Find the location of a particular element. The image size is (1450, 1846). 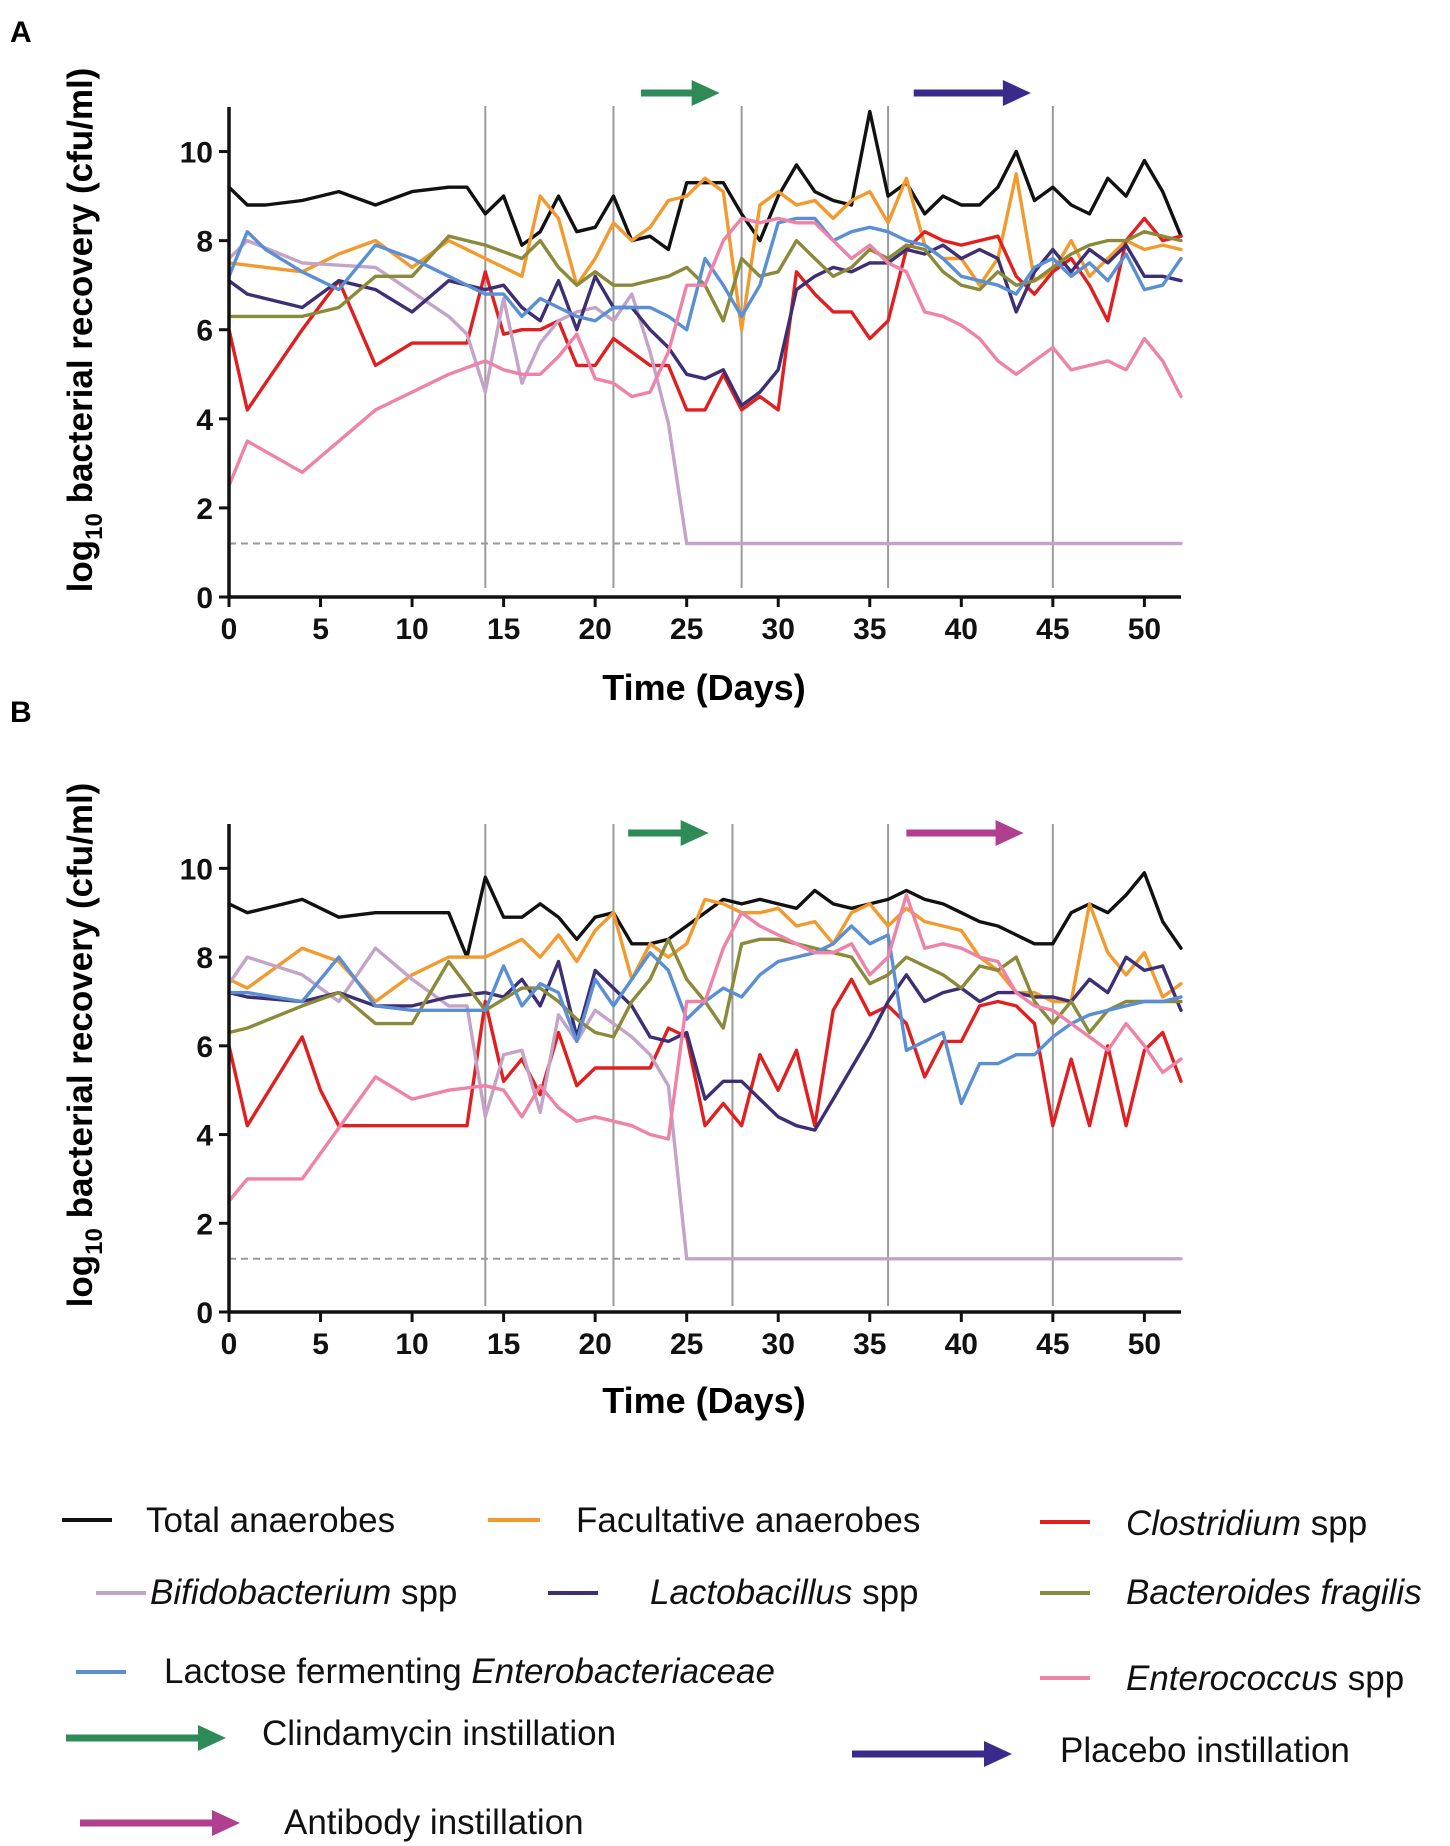

legend-item-facultative-anaerobes: Facultative anaerobes is located at coordinates (704, 1520).